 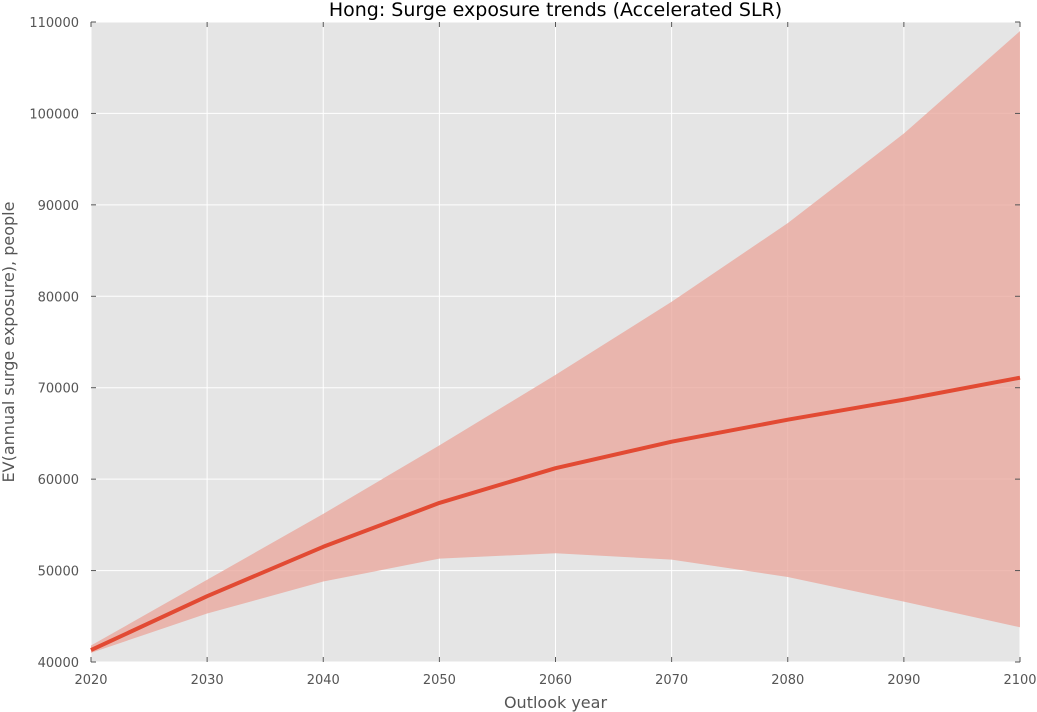 What do you see at coordinates (58, 572) in the screenshot?
I see `y-tick-label: 50000` at bounding box center [58, 572].